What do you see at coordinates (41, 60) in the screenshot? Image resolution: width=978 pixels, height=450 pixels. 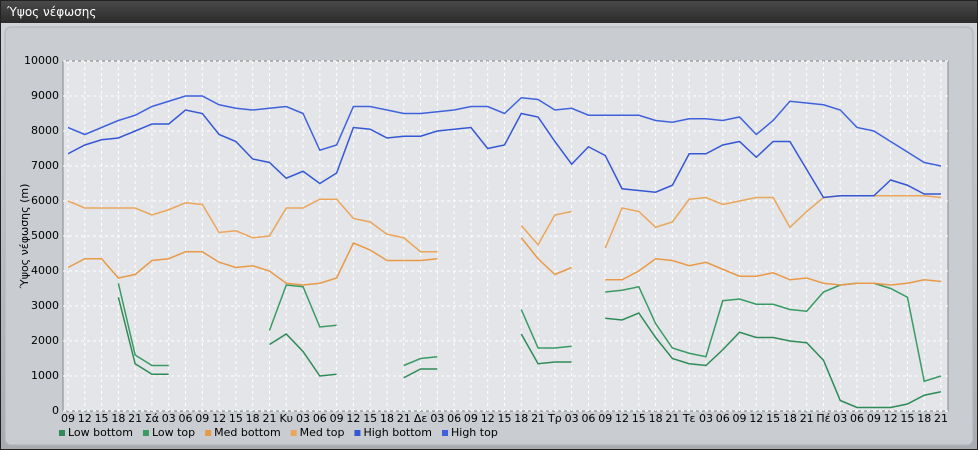 I see `y-tick-label: 10000` at bounding box center [41, 60].